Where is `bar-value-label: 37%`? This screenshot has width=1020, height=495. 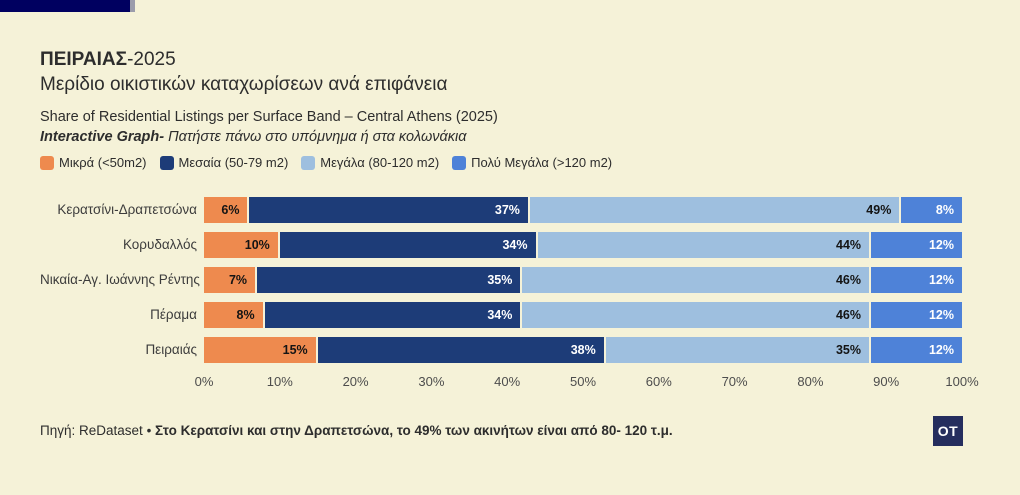 bar-value-label: 37% is located at coordinates (507, 210).